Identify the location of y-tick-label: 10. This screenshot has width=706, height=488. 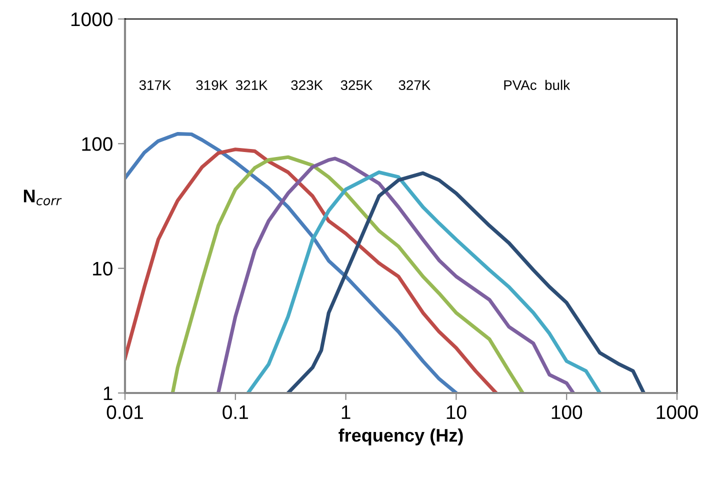
(102, 269).